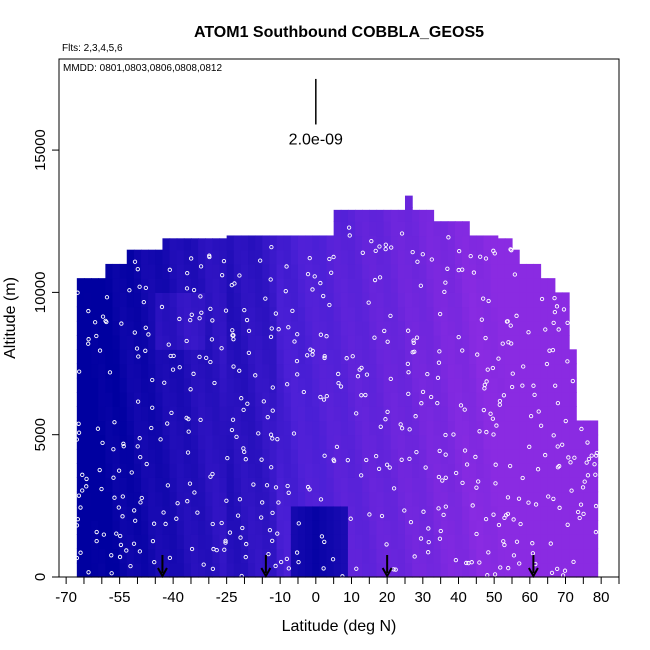  I want to click on x-tick-label: -55, so click(120, 597).